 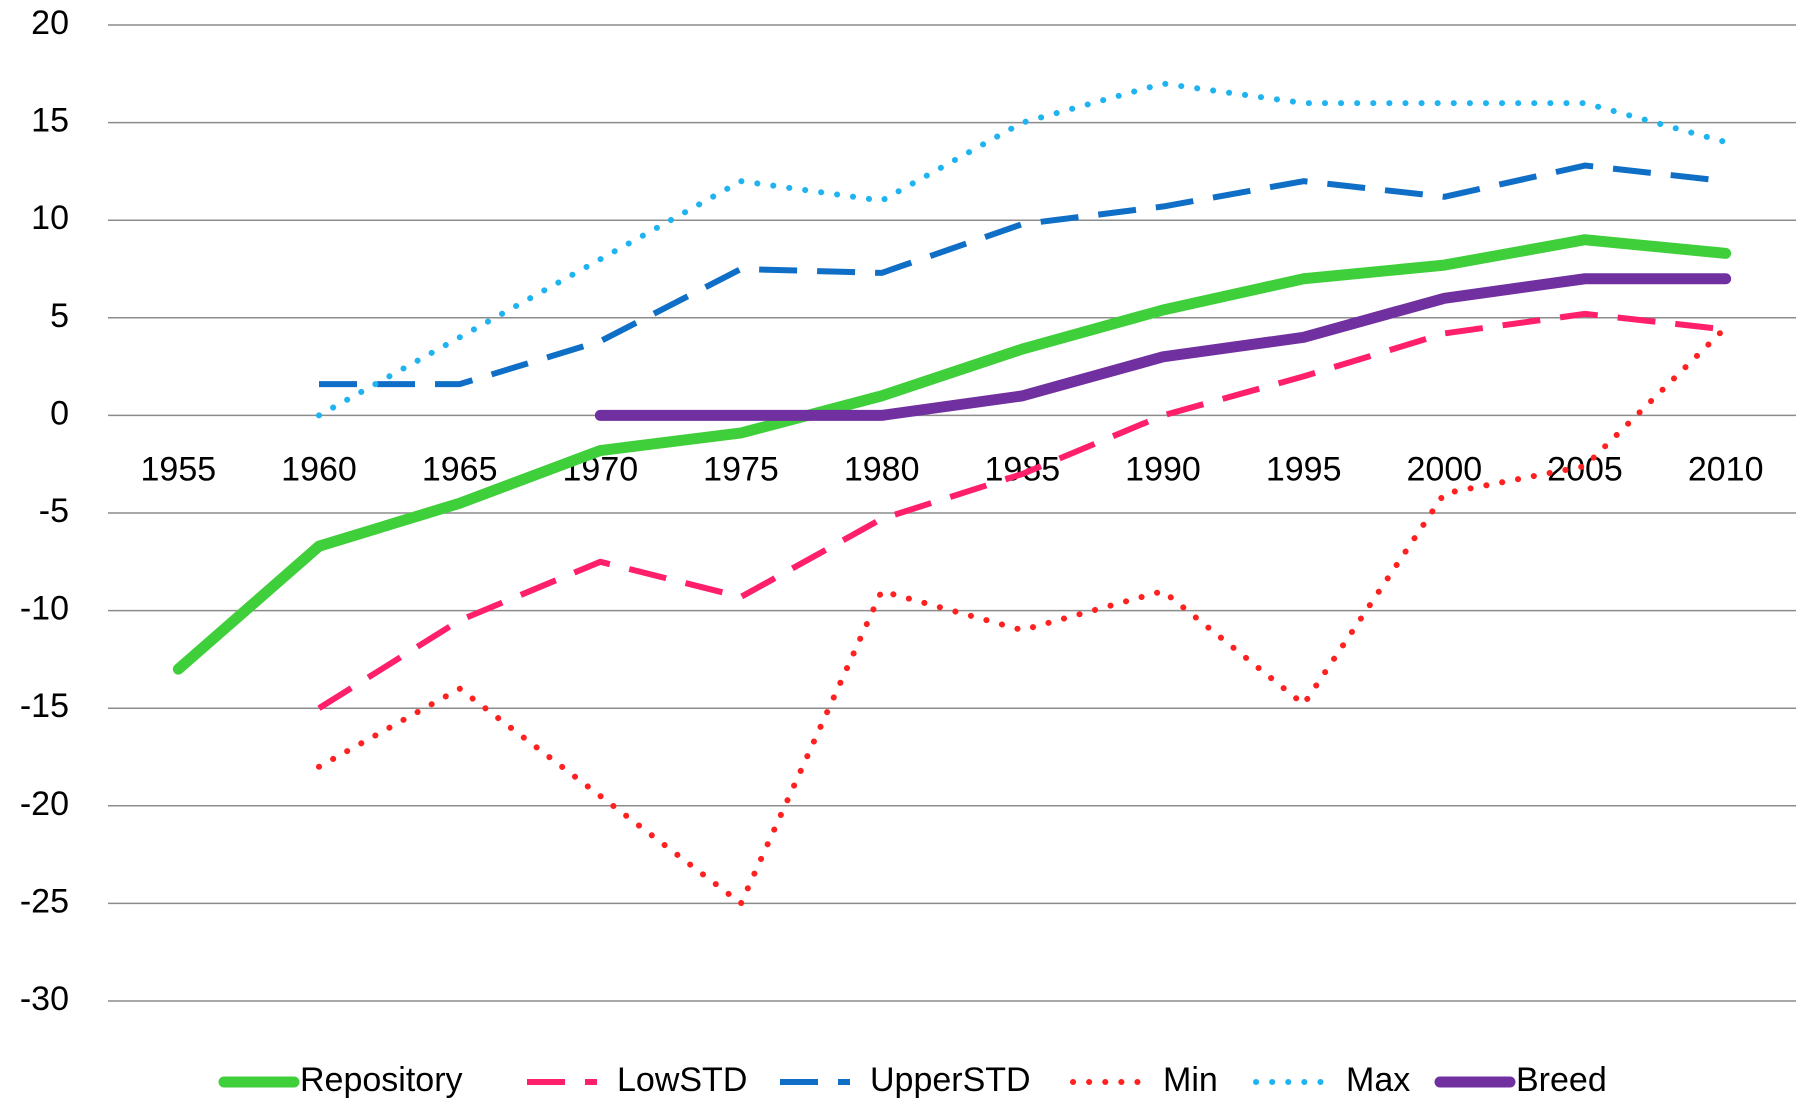 I want to click on y-tick-label: -30, so click(x=44, y=999).